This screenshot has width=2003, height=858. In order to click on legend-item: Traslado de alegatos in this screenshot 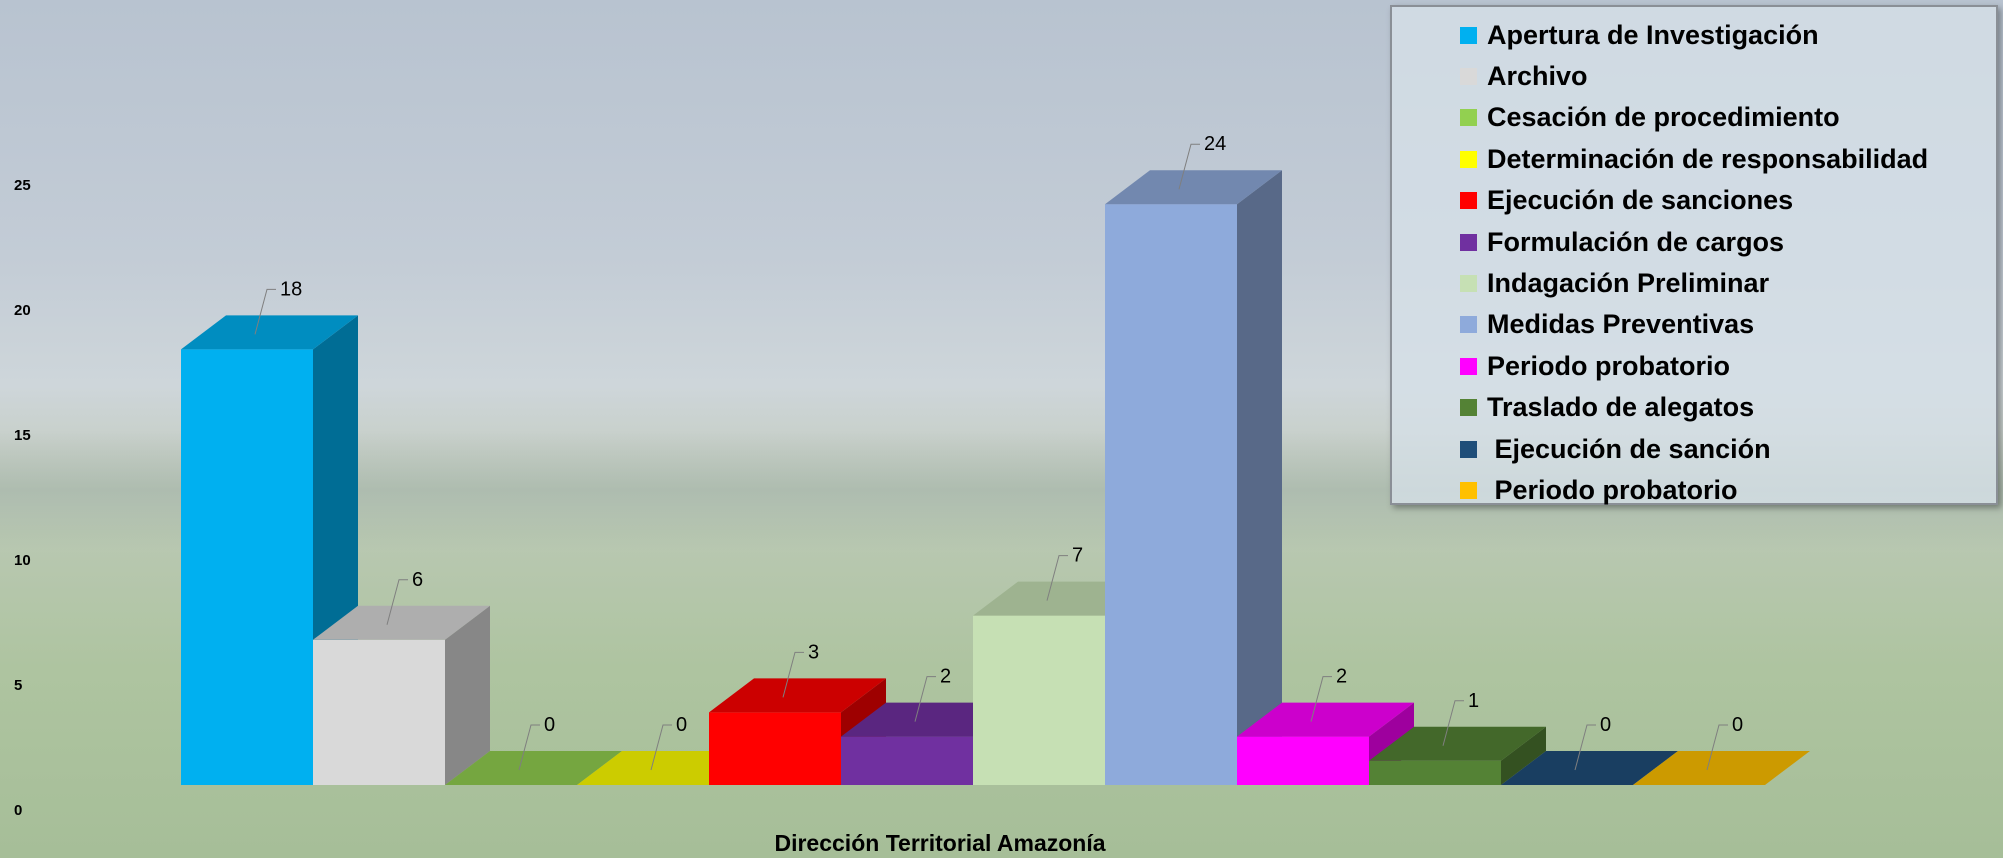, I will do `click(1607, 408)`.